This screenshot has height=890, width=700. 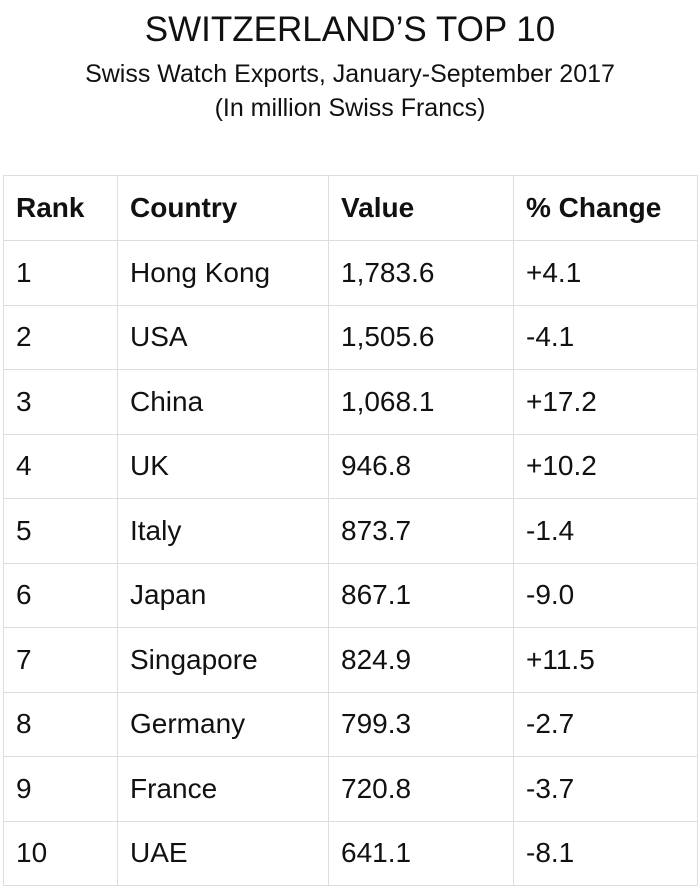 What do you see at coordinates (223, 531) in the screenshot?
I see `table-cell: Italy` at bounding box center [223, 531].